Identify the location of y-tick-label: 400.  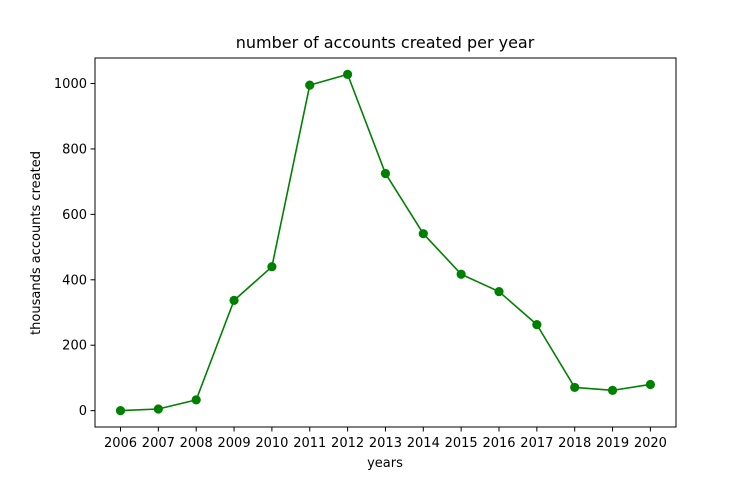
(74, 280).